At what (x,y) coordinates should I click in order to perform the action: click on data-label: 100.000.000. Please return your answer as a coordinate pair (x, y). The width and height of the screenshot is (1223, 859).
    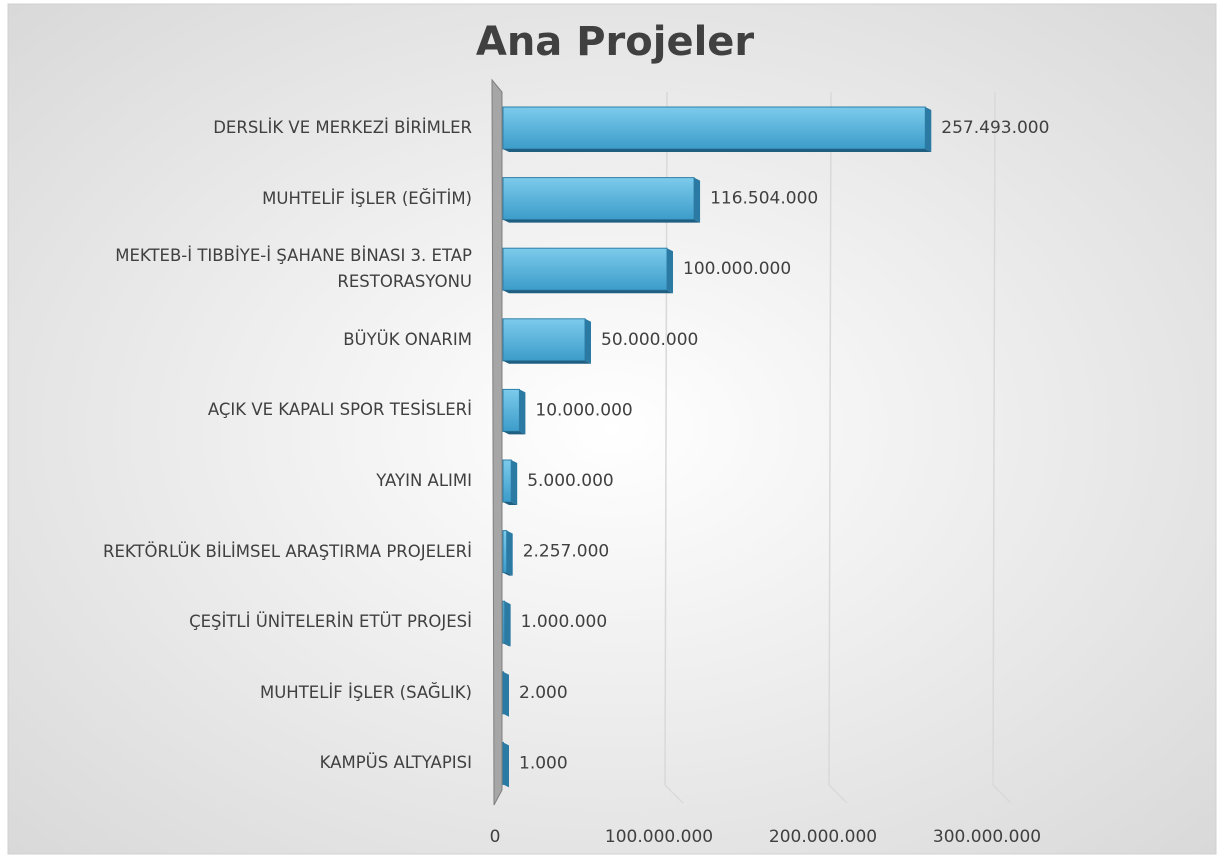
    Looking at the image, I should click on (737, 269).